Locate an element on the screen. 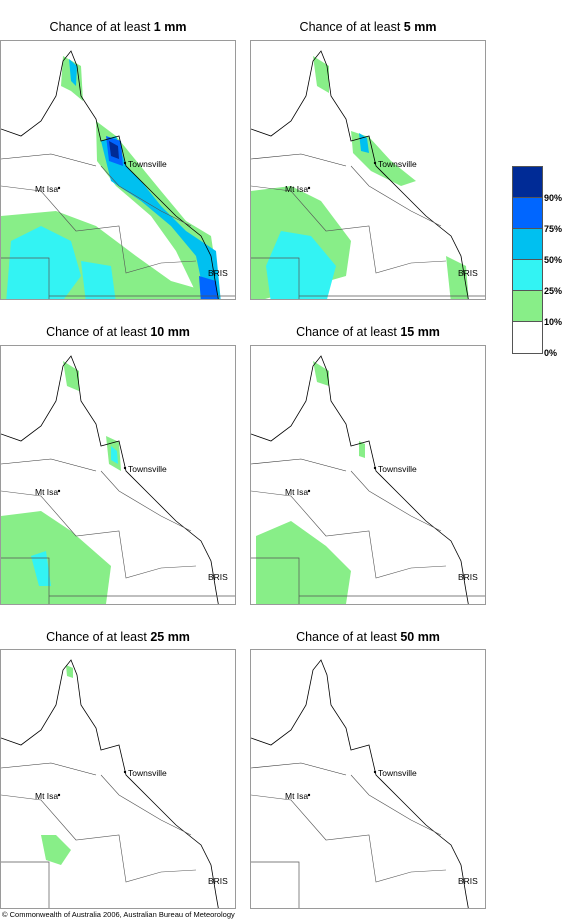 This screenshot has height=923, width=570. map-10mm: Townsville Mt Isa BRIS is located at coordinates (118, 475).